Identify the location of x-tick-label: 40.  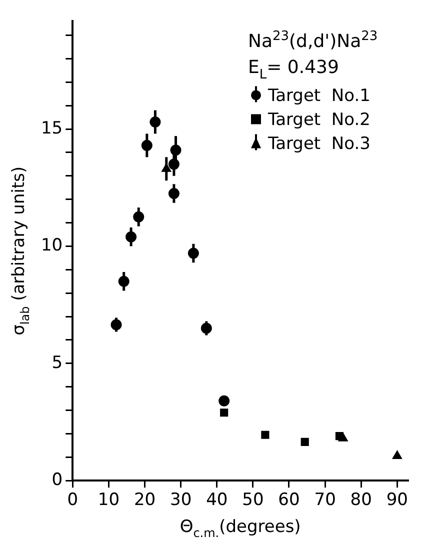
(217, 500).